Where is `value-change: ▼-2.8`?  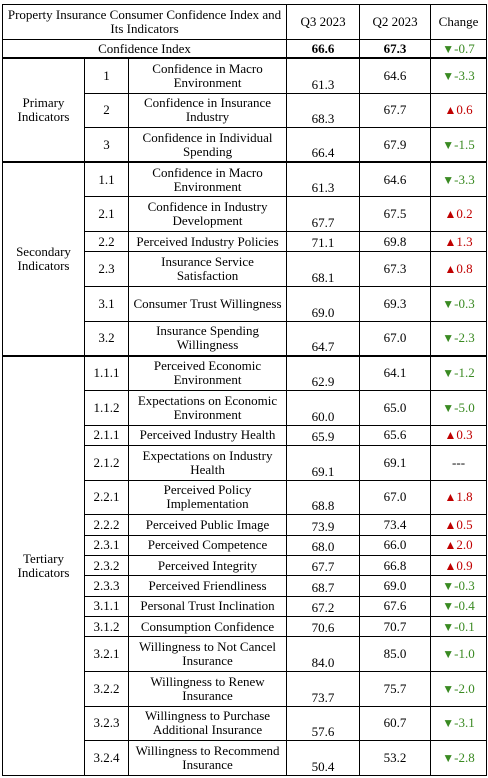 value-change: ▼-2.8 is located at coordinates (459, 758).